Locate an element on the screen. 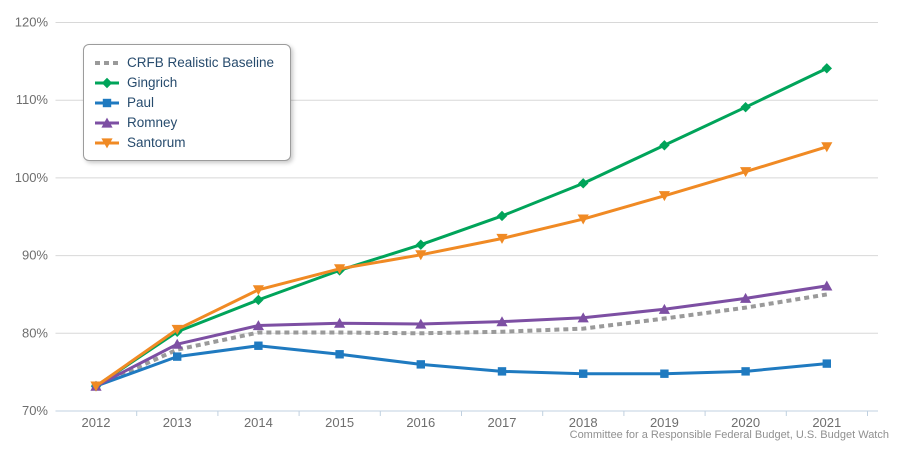  y-axis-label: 80% is located at coordinates (35, 332).